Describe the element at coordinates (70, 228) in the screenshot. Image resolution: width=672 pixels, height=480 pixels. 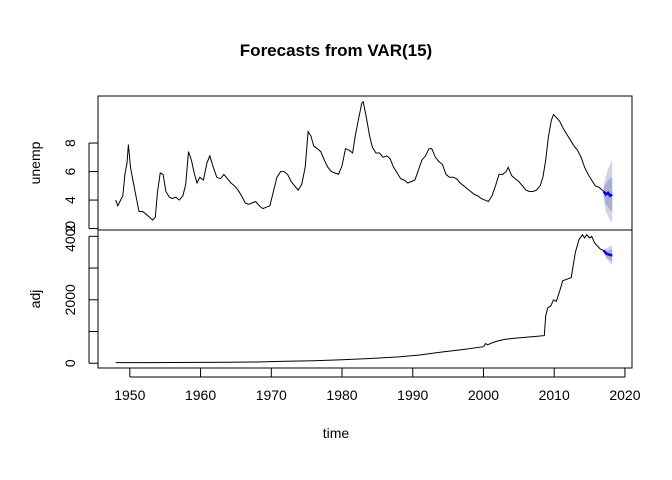
I see `unemp-y-tick-label: 2` at that location.